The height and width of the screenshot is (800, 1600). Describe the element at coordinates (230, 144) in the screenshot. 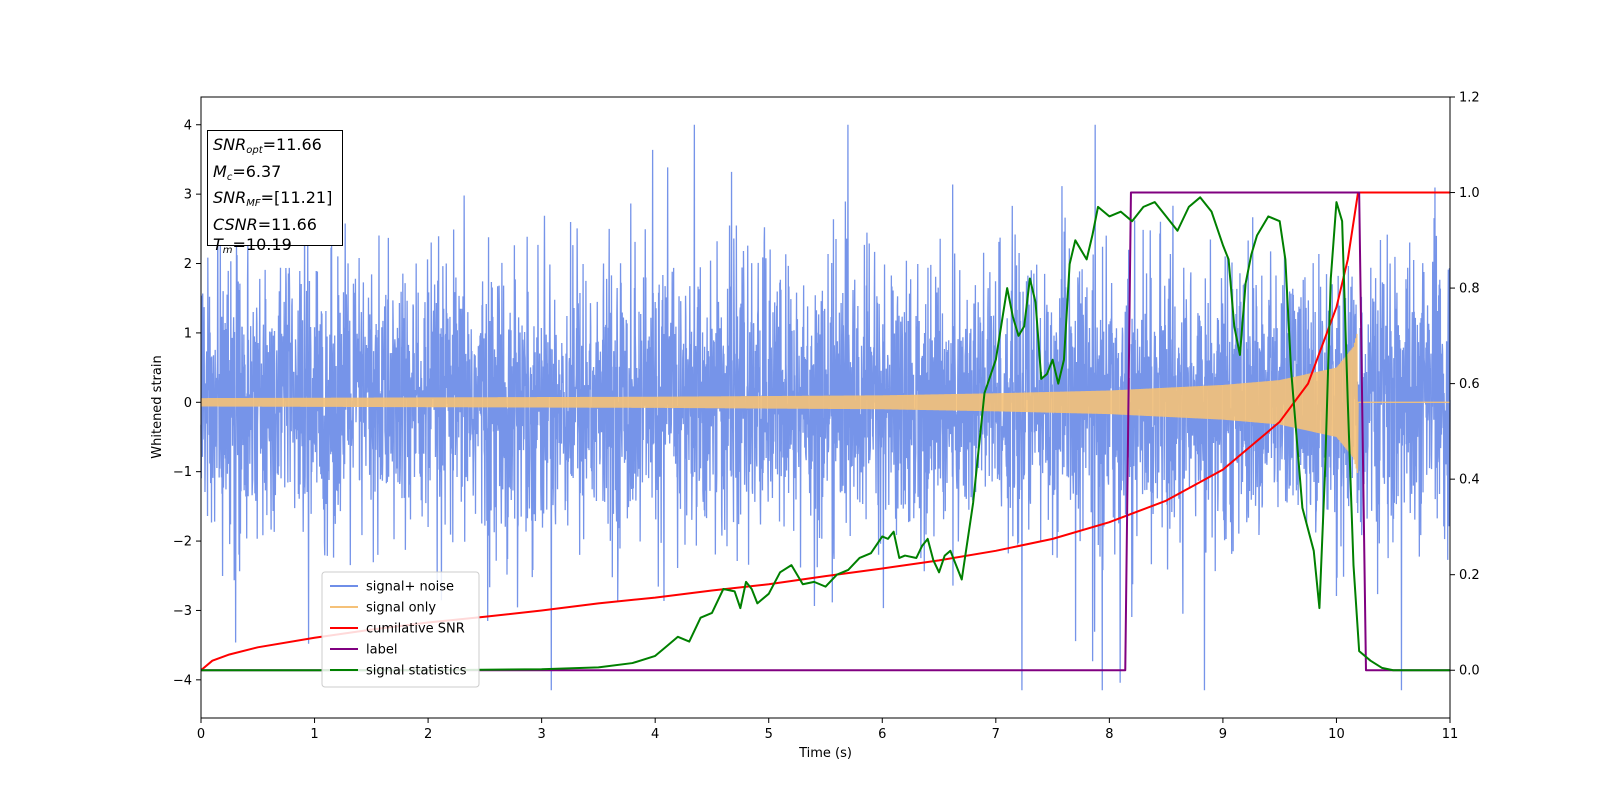

I see `info-snr-opt-symbol: SNR` at that location.